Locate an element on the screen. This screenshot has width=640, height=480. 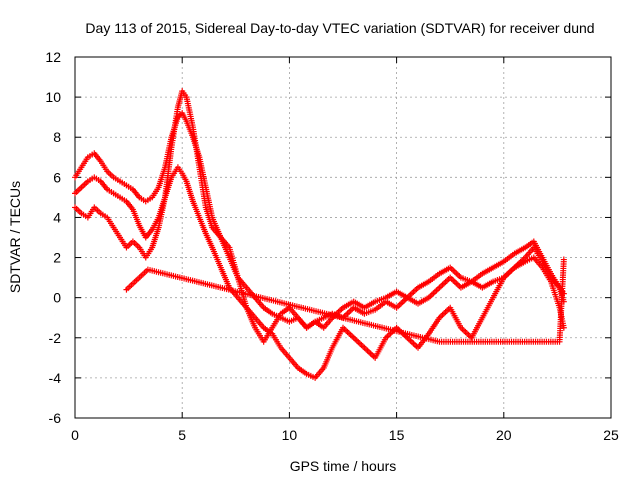
y-tick-label: -2 is located at coordinates (55, 338).